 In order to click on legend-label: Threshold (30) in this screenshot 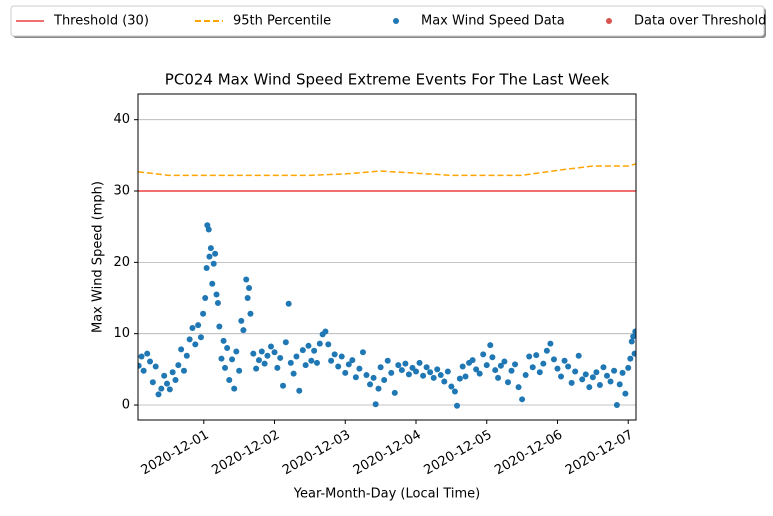, I will do `click(101, 21)`.